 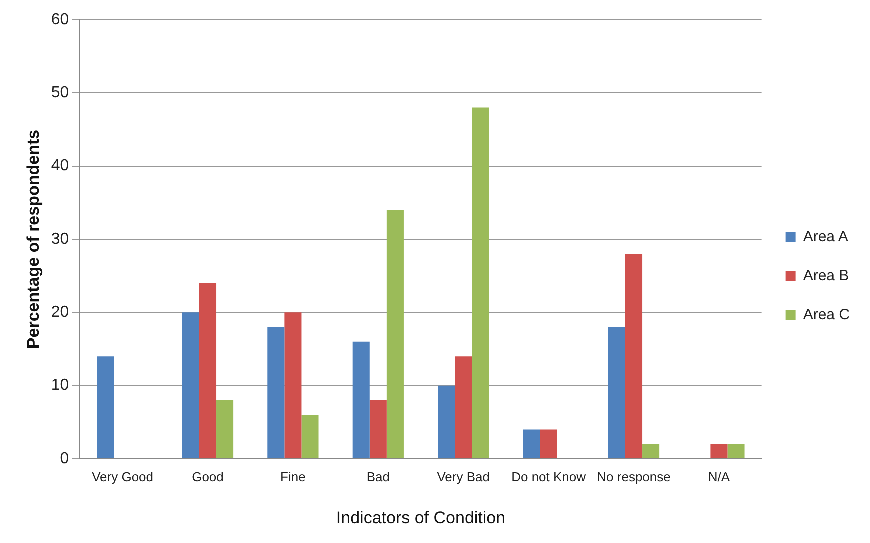 What do you see at coordinates (60, 313) in the screenshot?
I see `y-tick-label: 20` at bounding box center [60, 313].